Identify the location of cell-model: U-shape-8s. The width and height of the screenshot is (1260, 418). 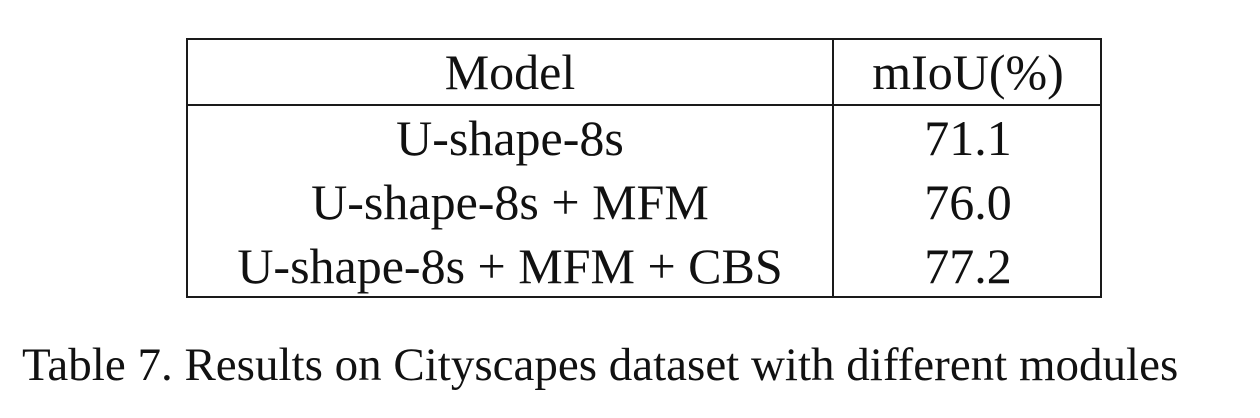
(511, 137).